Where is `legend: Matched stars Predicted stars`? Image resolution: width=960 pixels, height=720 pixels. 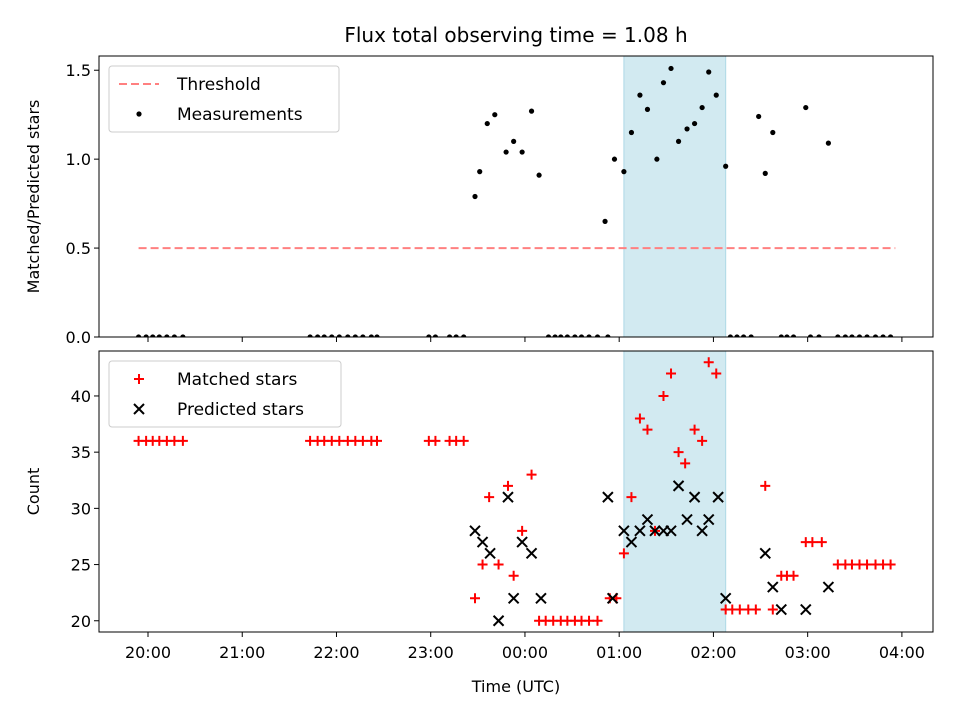
legend: Matched stars Predicted stars is located at coordinates (225, 394).